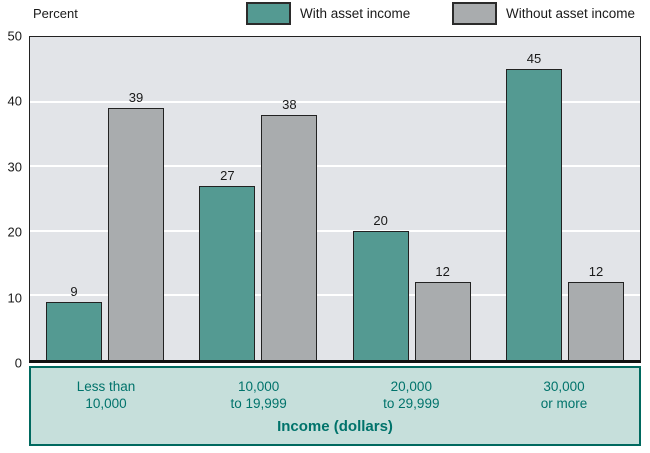 The image size is (650, 453). I want to click on legend-label: With asset income, so click(355, 13).